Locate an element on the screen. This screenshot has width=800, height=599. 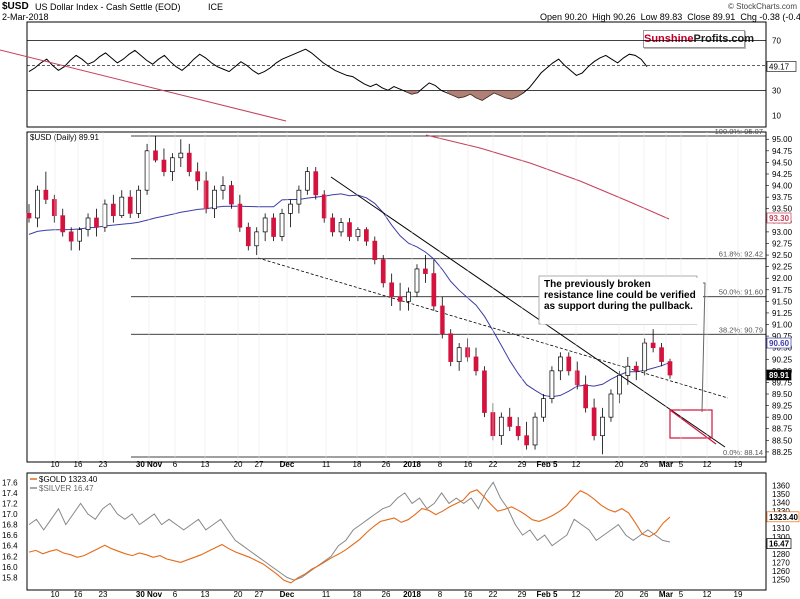
rsi-oversold-fill is located at coordinates (411, 92).